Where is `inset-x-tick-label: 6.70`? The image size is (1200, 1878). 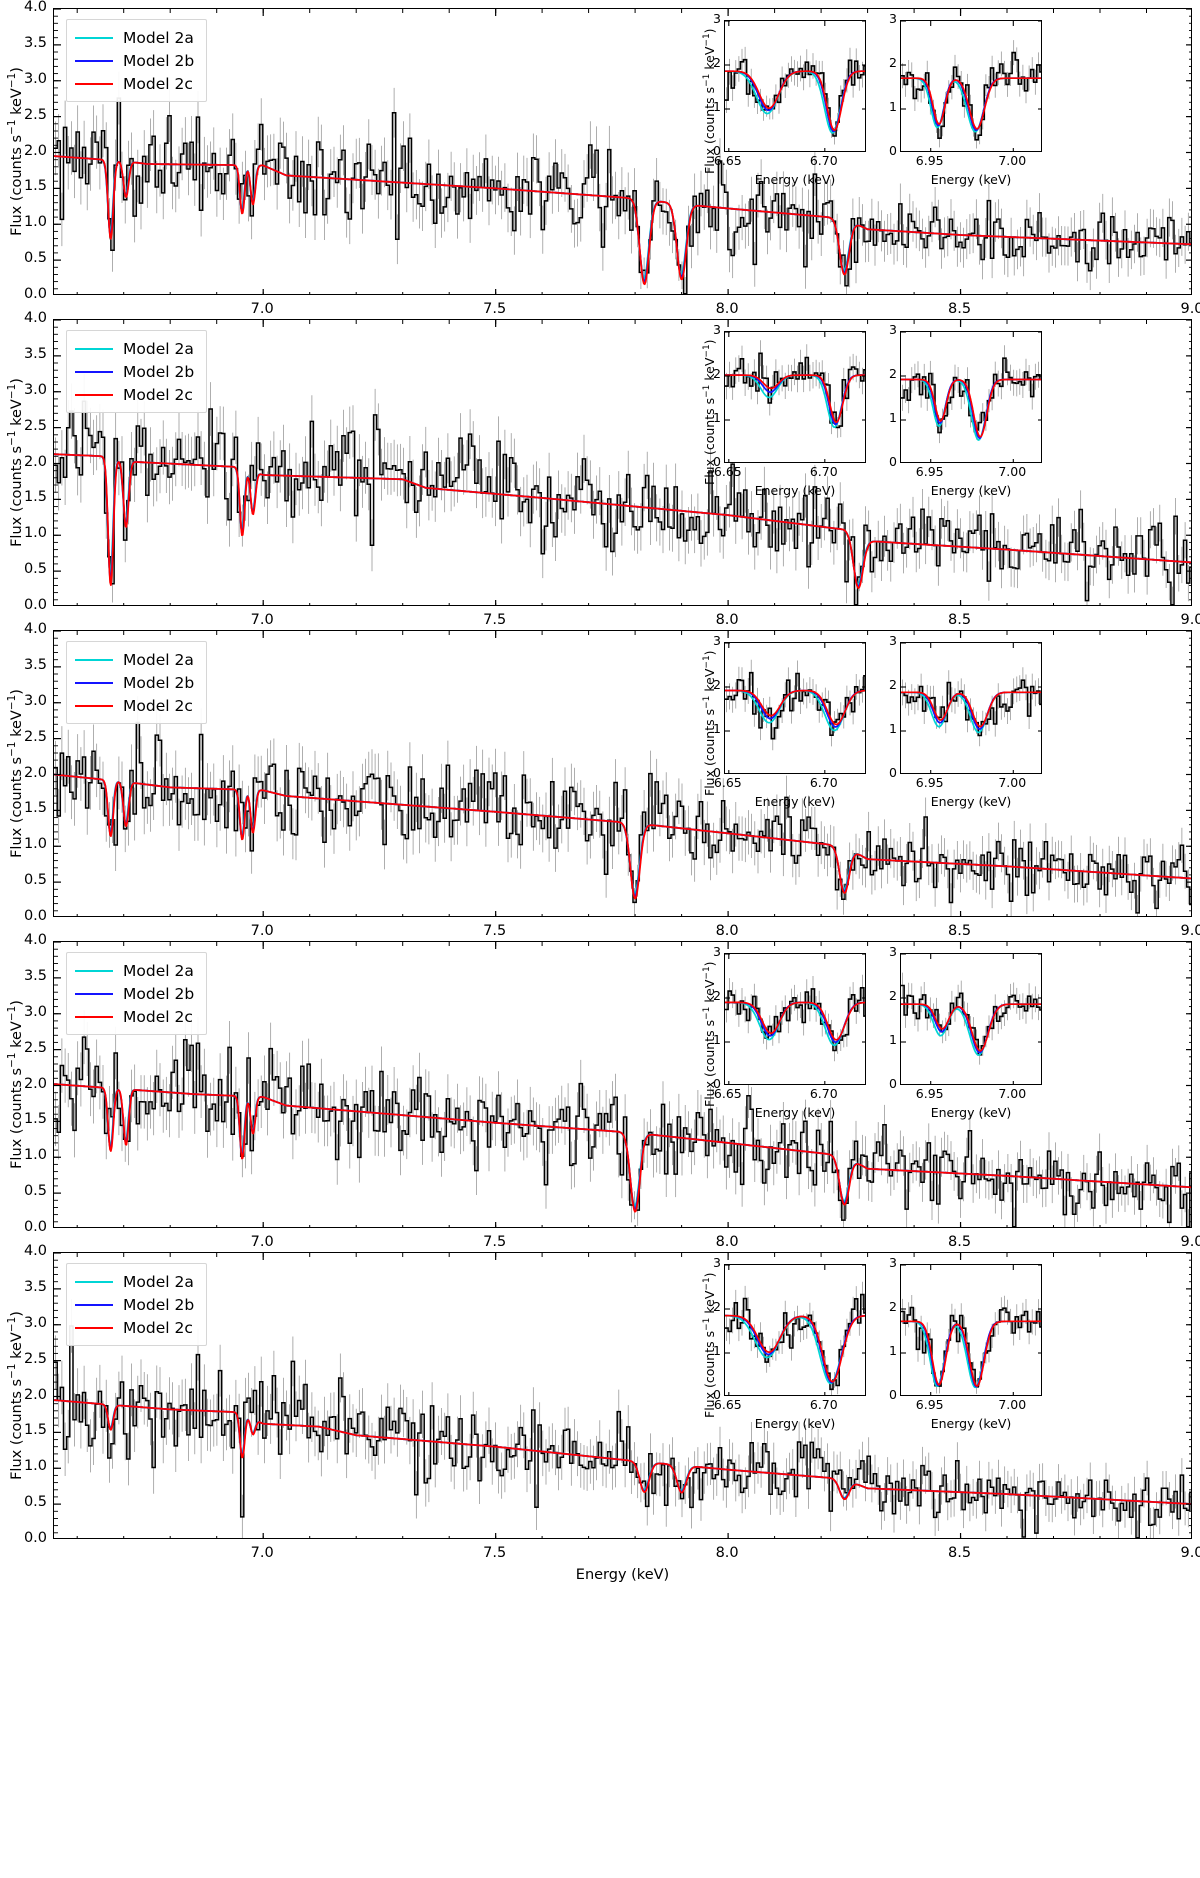
inset-x-tick-label: 6.70 is located at coordinates (823, 782).